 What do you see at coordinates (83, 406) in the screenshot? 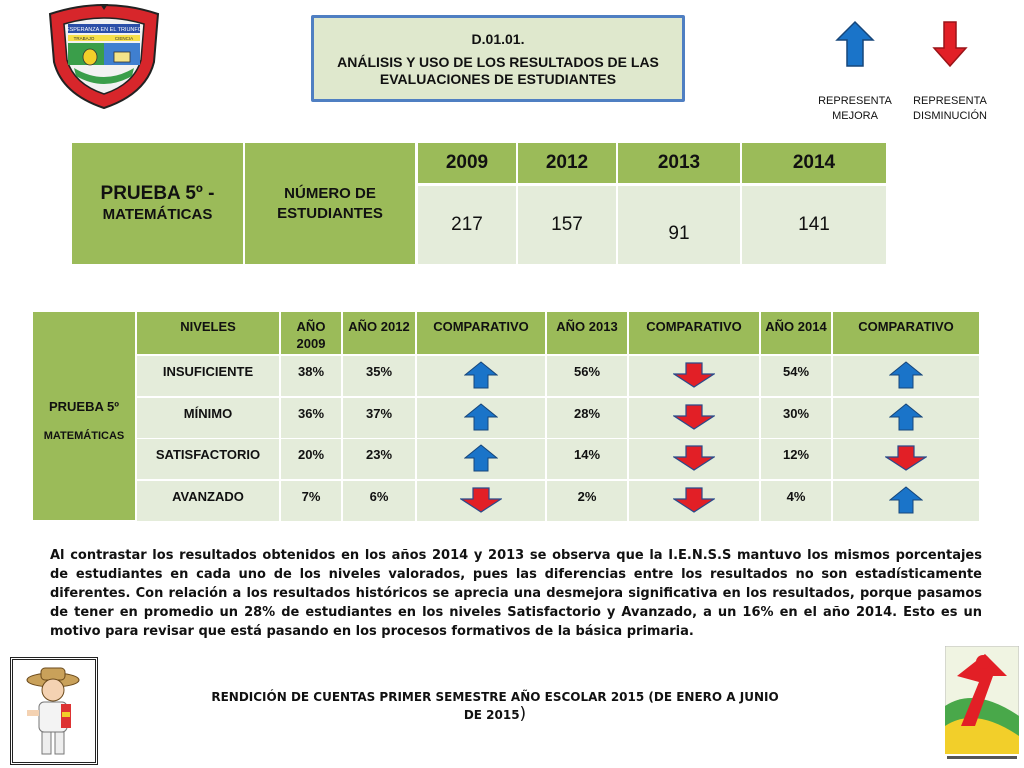
I see `levels-side-line1: PRUEBA 5º` at bounding box center [83, 406].